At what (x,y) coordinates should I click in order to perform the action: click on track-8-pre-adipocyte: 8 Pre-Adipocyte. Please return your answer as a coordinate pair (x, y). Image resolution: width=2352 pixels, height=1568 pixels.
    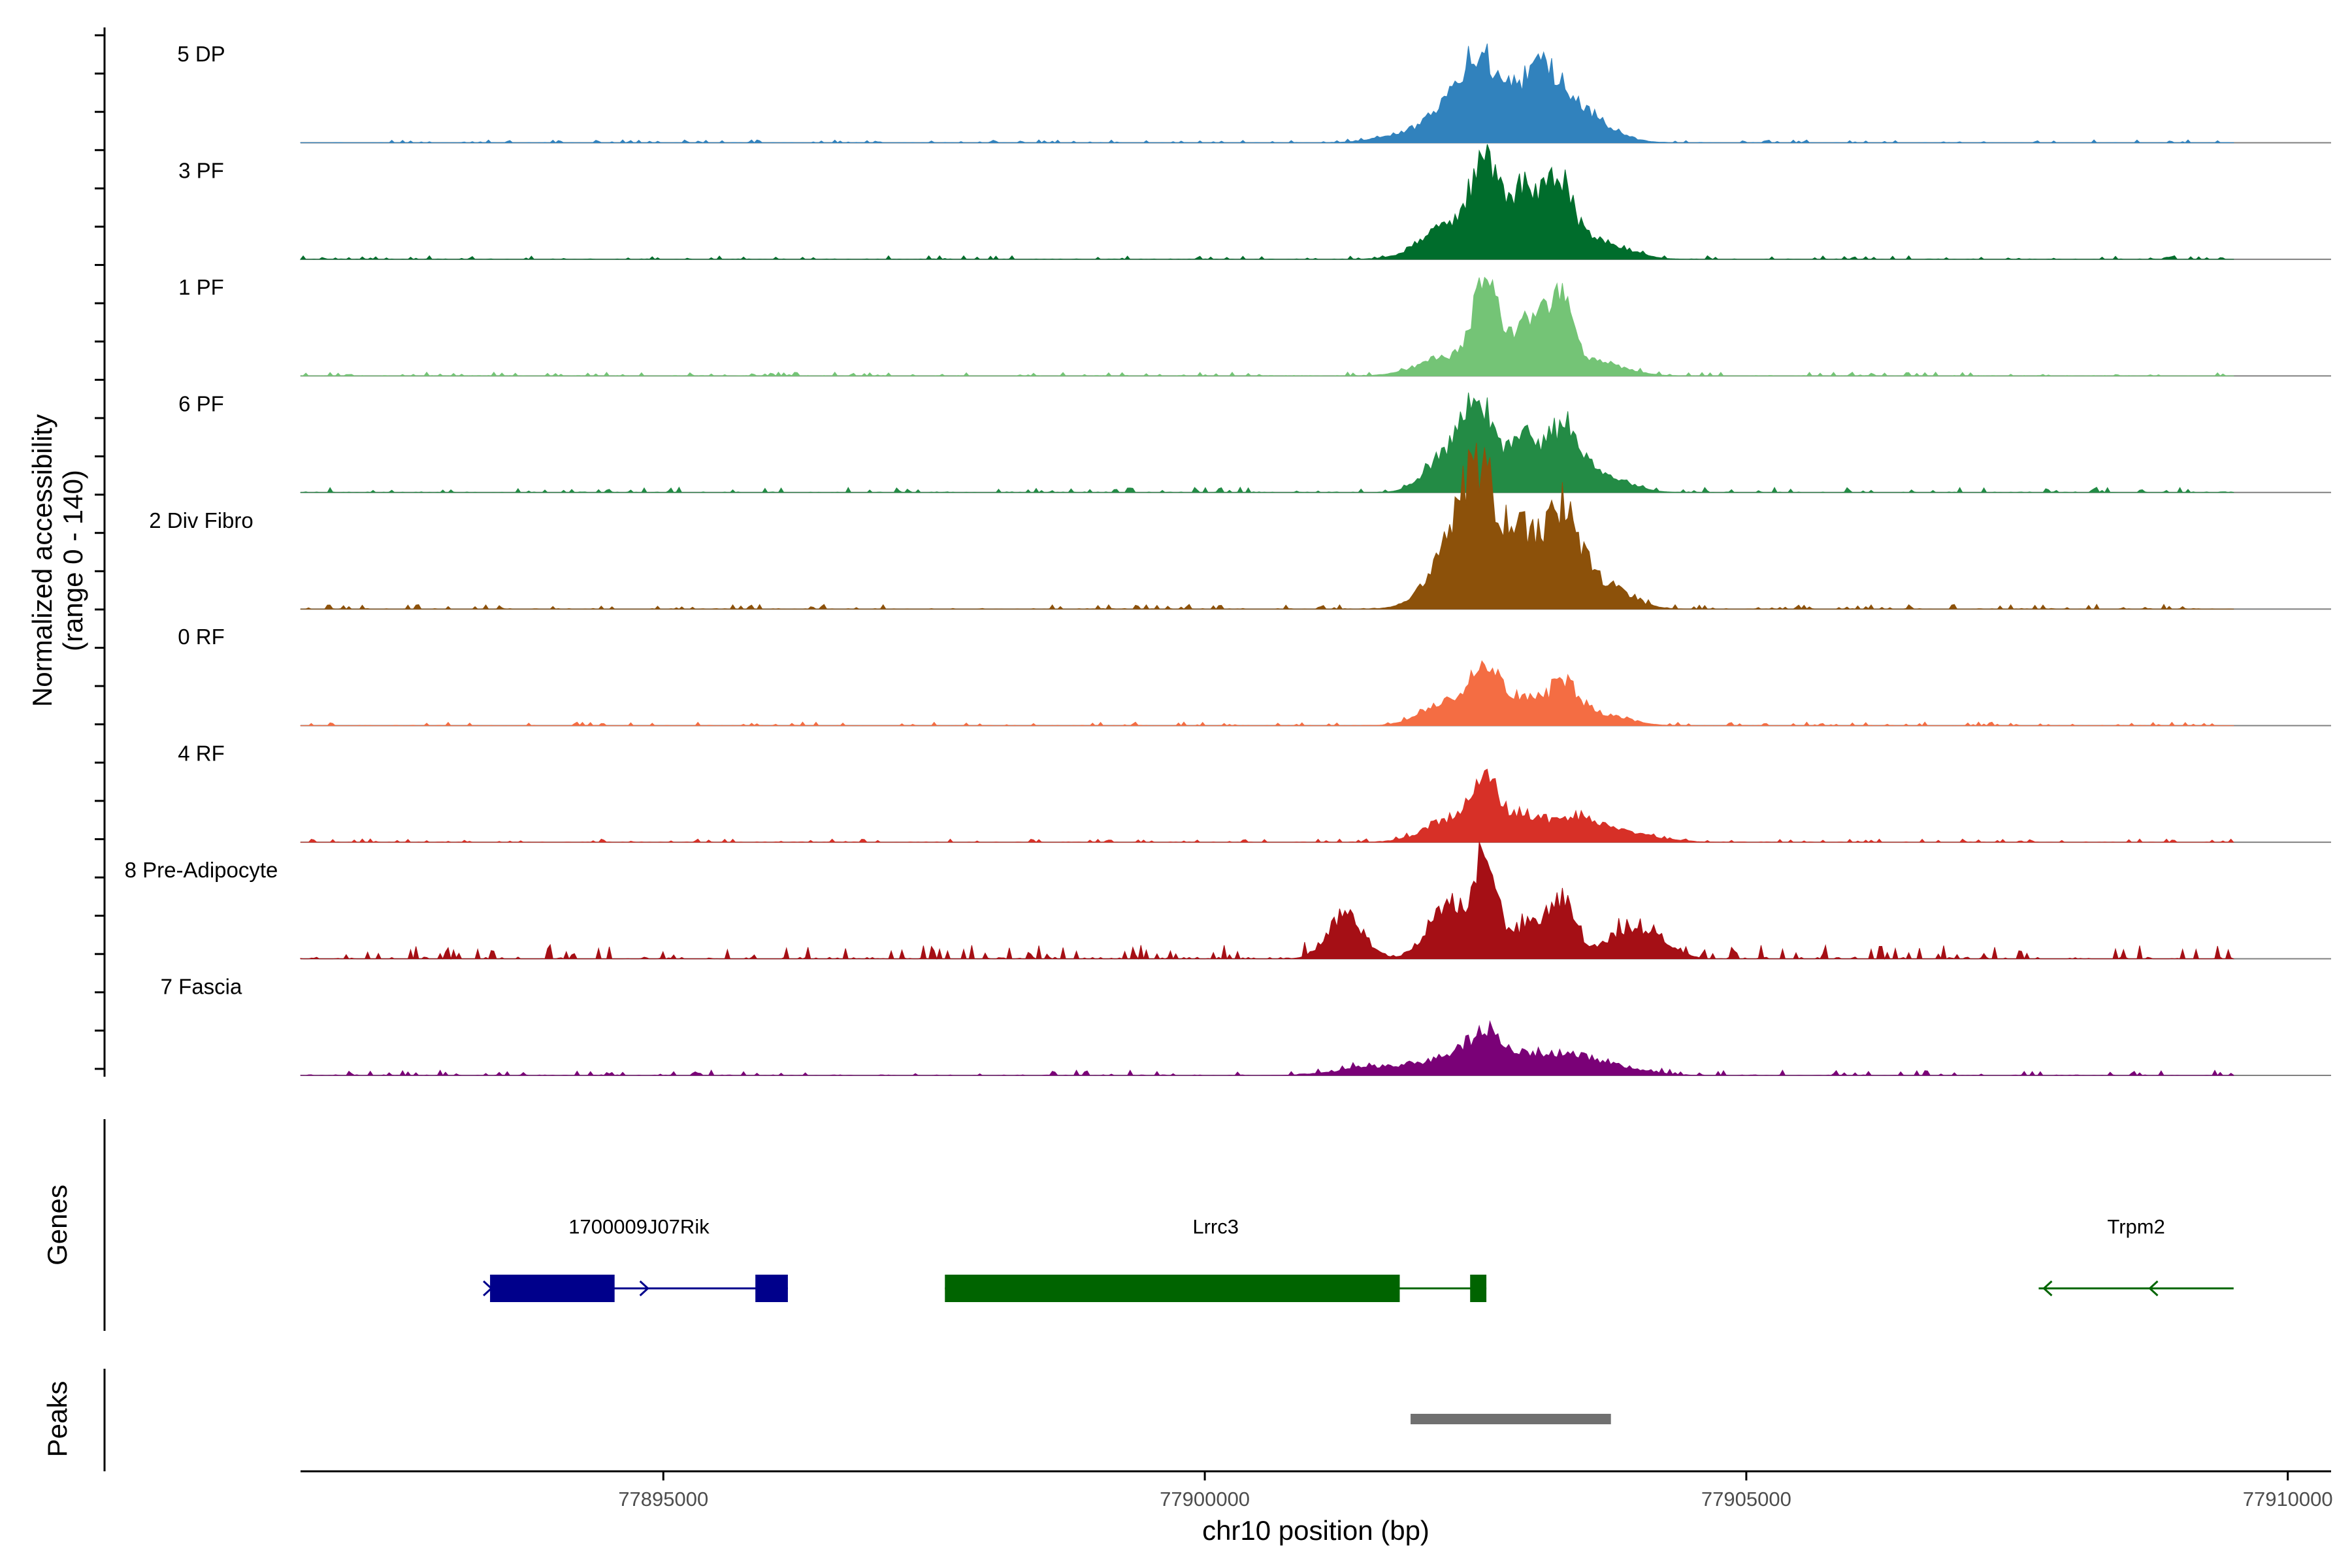
    Looking at the image, I should click on (1228, 900).